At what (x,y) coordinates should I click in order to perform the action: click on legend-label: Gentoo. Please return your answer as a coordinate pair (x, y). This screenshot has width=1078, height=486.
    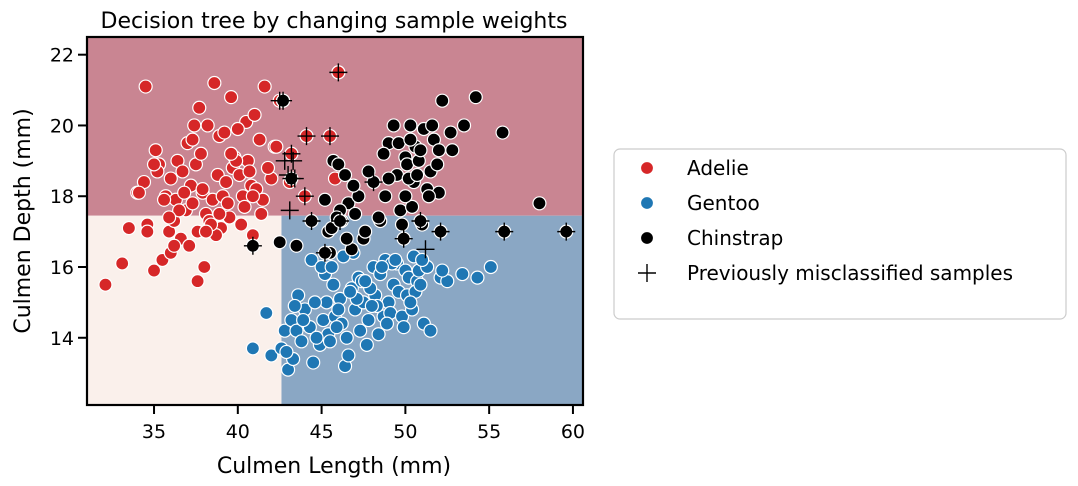
    Looking at the image, I should click on (723, 203).